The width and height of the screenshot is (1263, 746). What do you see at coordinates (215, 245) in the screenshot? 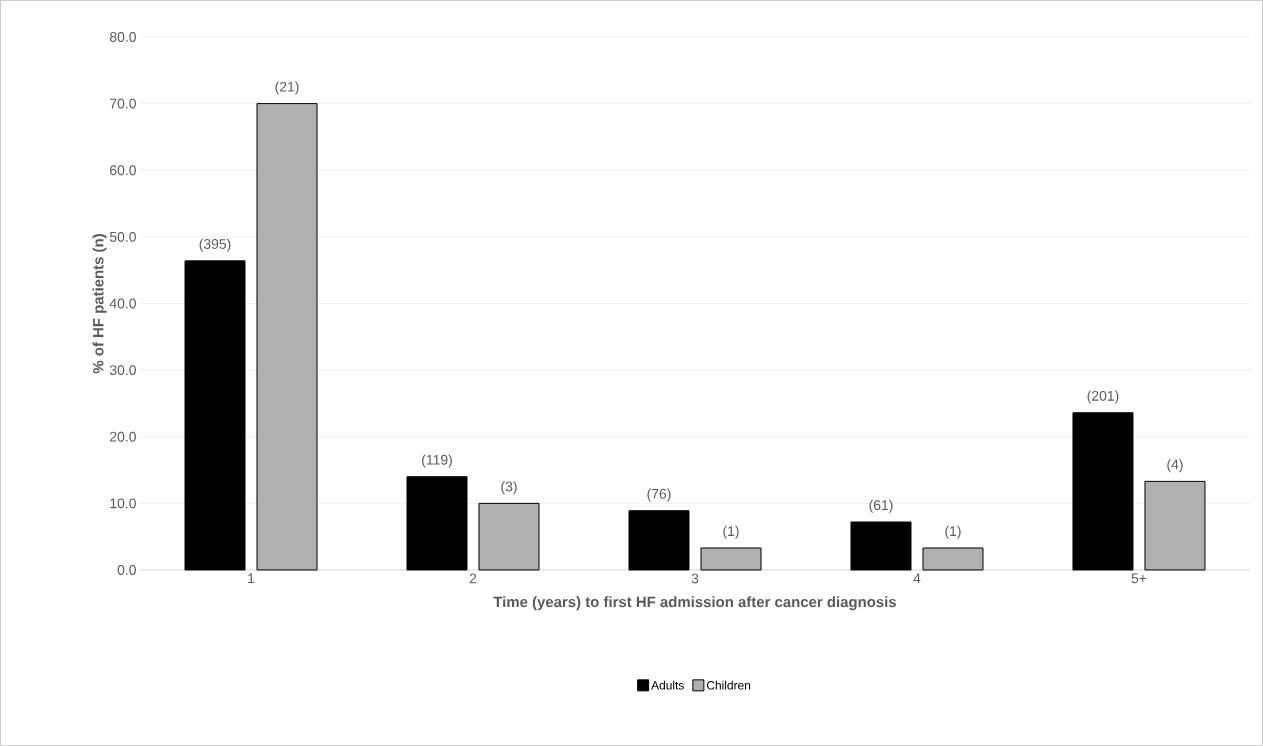
I see `annotation: (395)` at bounding box center [215, 245].